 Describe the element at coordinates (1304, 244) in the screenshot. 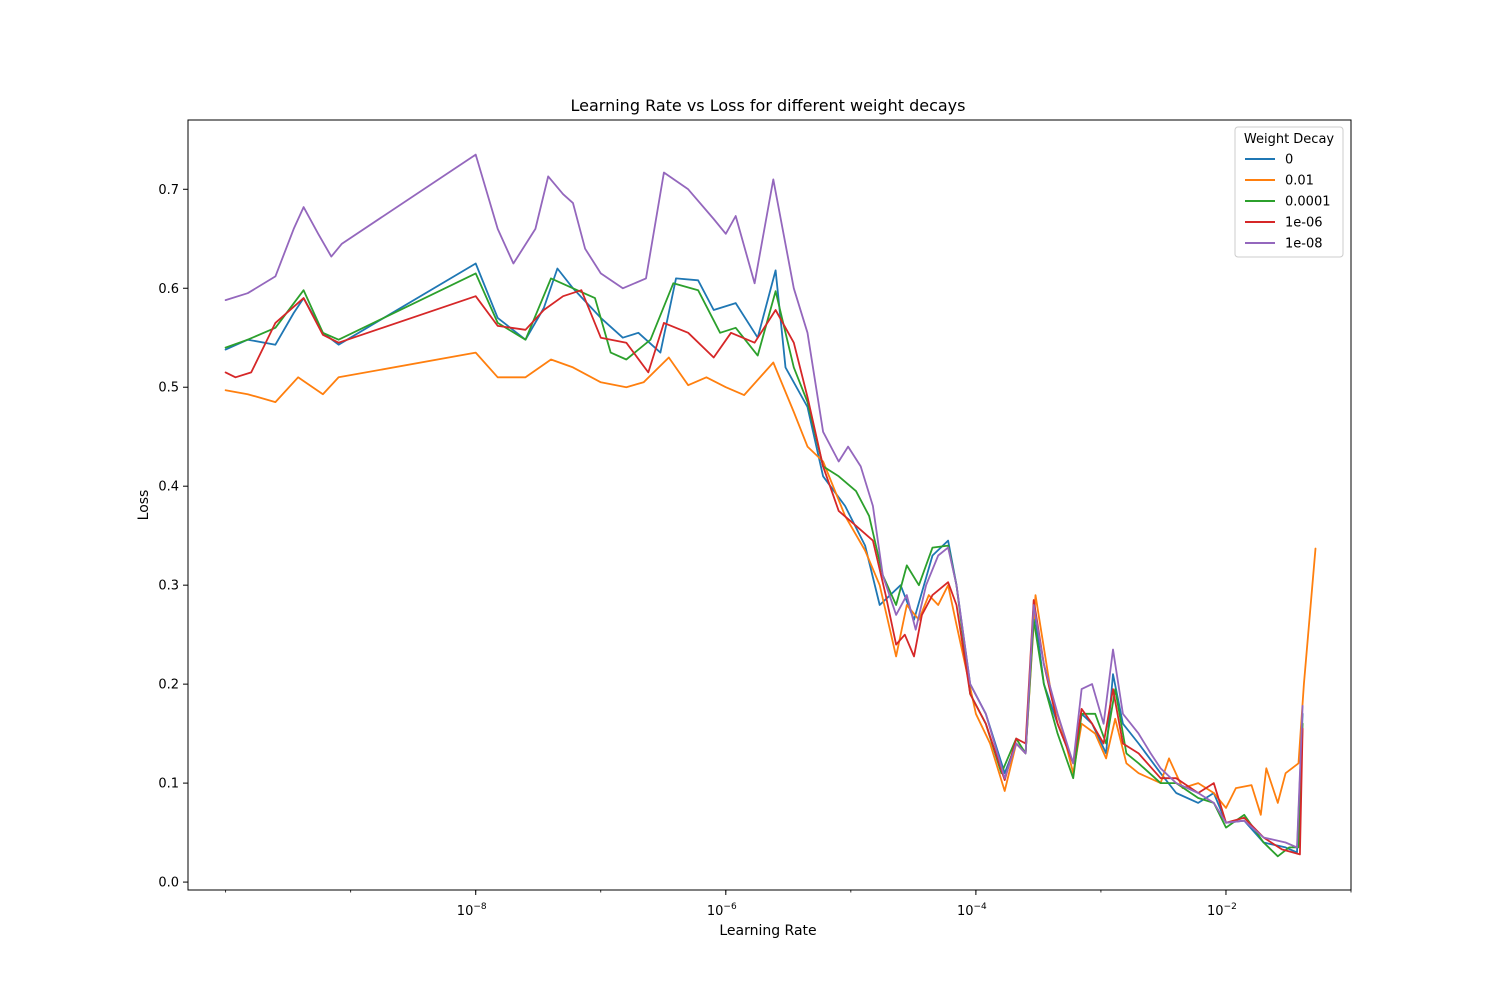

I see `legend-label: 1e-08` at that location.